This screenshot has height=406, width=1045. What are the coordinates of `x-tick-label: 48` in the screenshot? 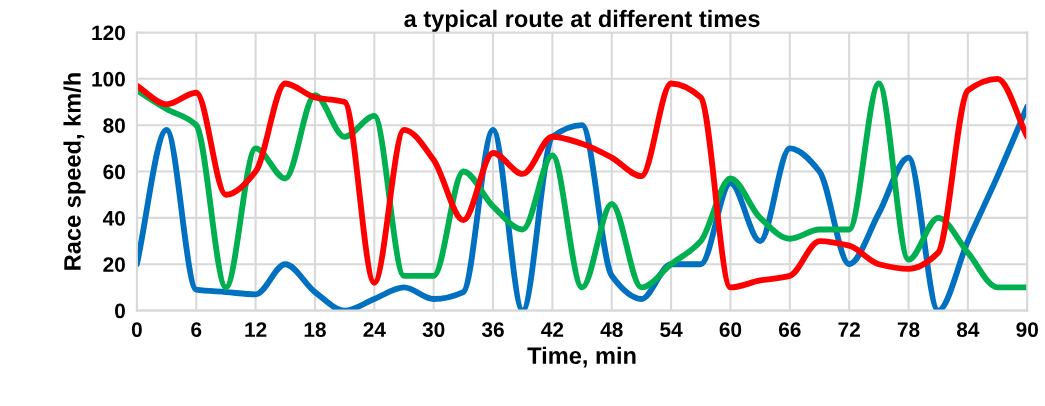 It's located at (611, 329).